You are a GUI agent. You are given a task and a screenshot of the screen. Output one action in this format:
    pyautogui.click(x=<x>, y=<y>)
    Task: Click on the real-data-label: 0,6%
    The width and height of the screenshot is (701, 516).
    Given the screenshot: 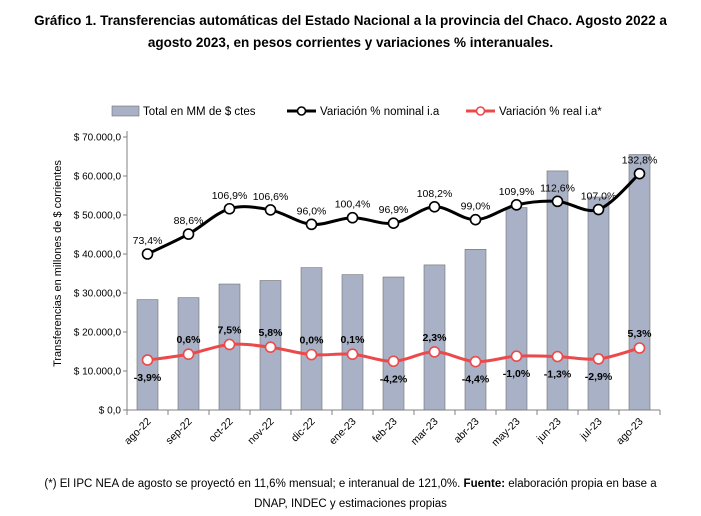 What is the action you would take?
    pyautogui.click(x=189, y=340)
    